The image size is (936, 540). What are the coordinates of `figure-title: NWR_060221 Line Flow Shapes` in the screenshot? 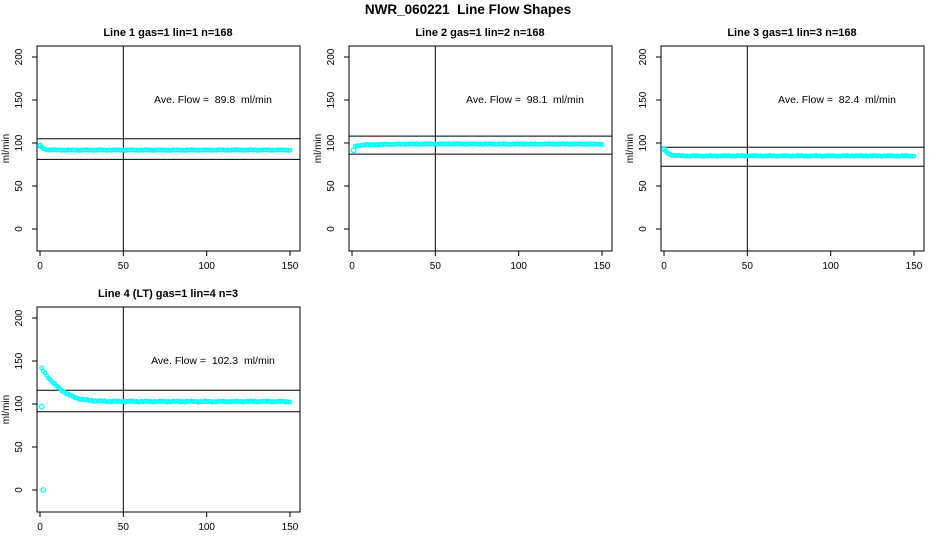 It's located at (468, 9).